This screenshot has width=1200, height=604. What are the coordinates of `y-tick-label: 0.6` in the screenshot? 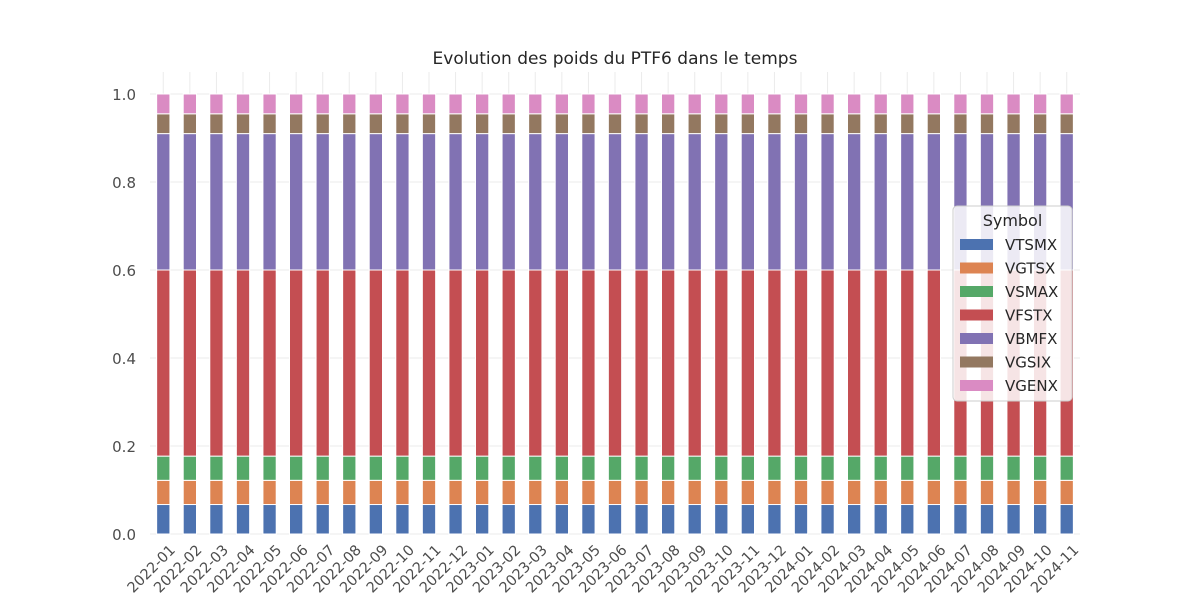 It's located at (124, 271).